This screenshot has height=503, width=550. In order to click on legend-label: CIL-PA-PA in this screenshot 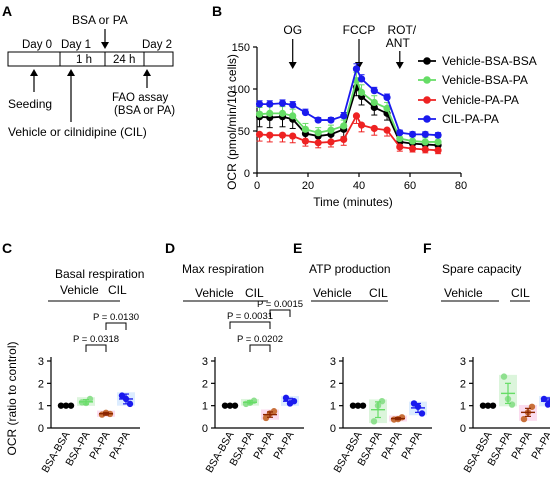, I will do `click(470, 119)`.